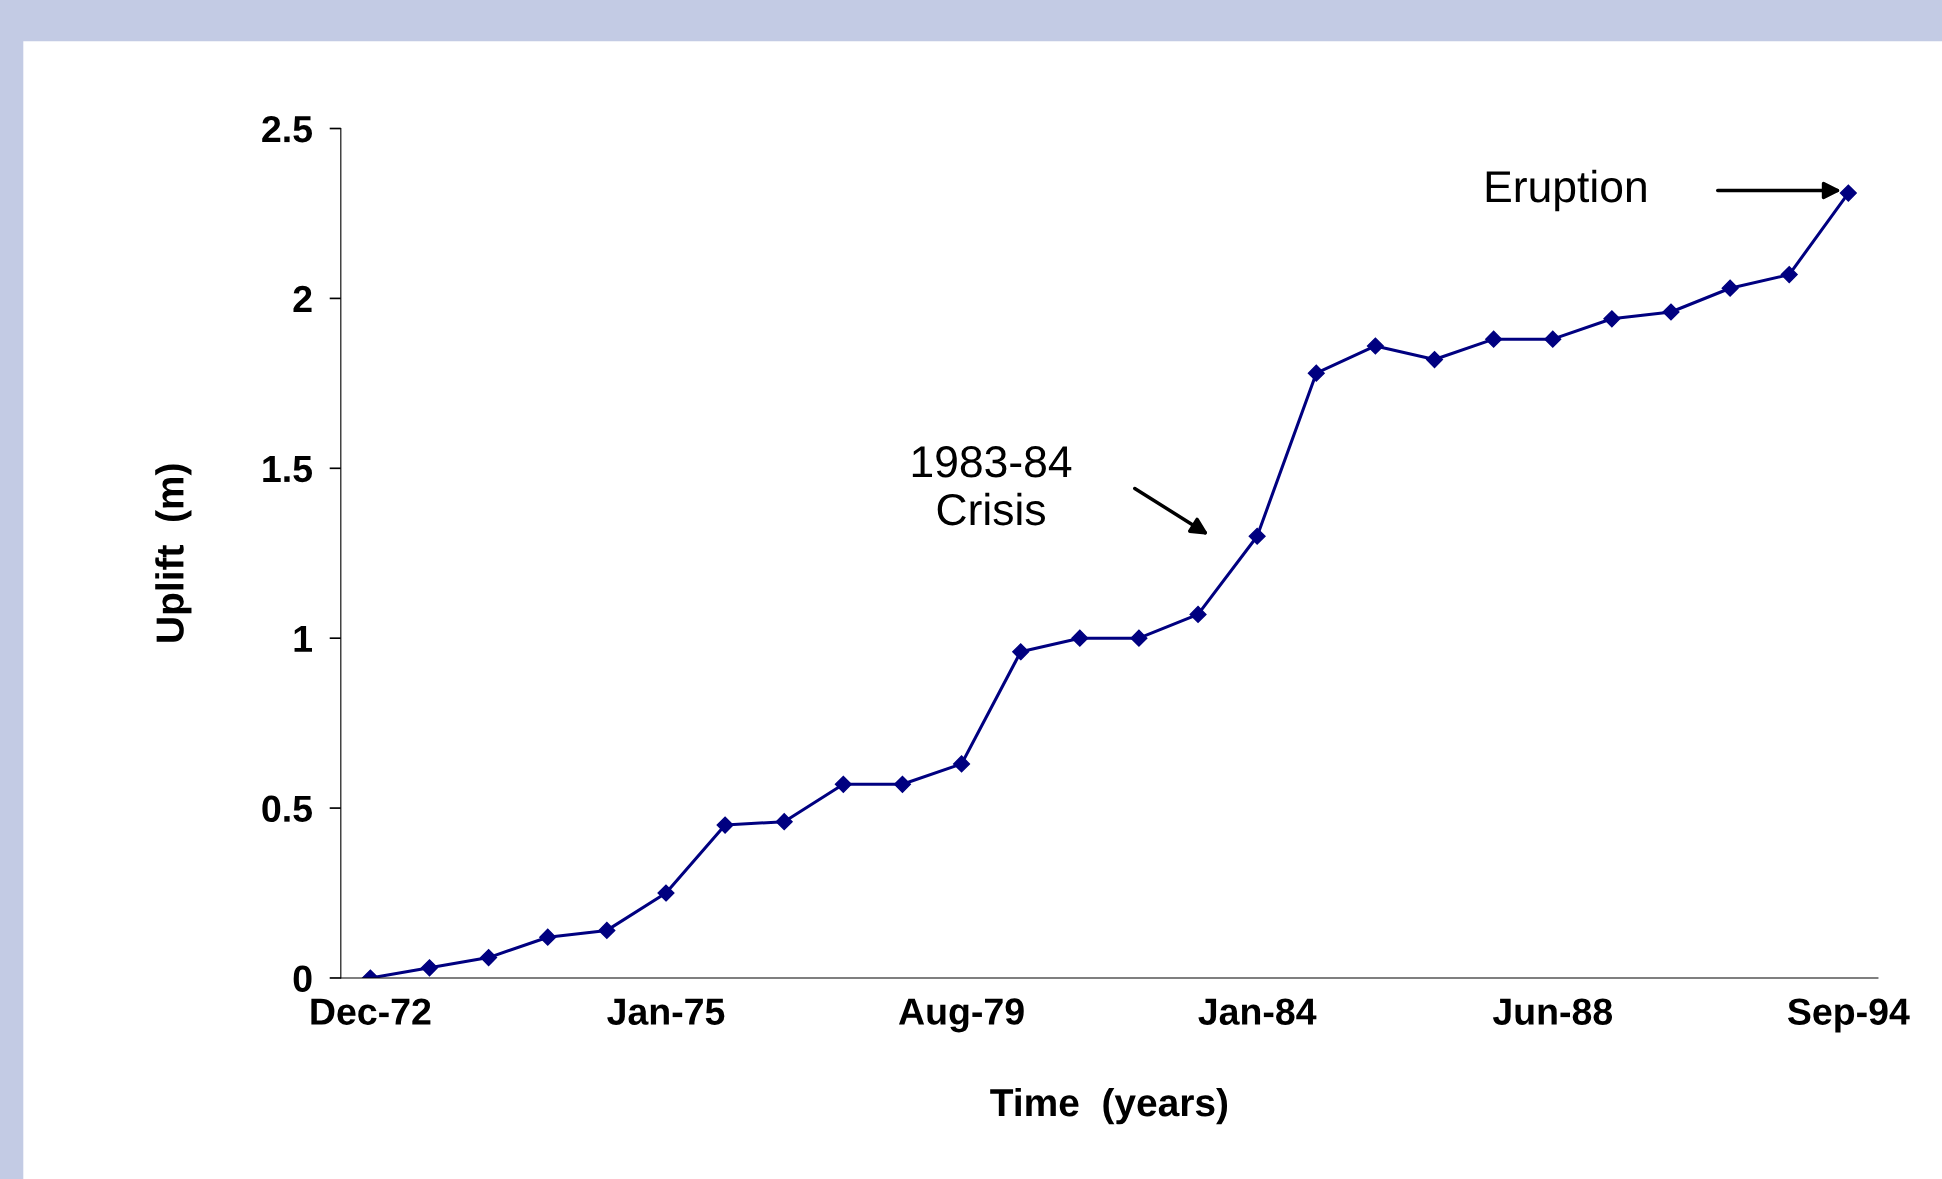 The image size is (1942, 1179). Describe the element at coordinates (287, 469) in the screenshot. I see `y-tick-label: 1.5` at that location.